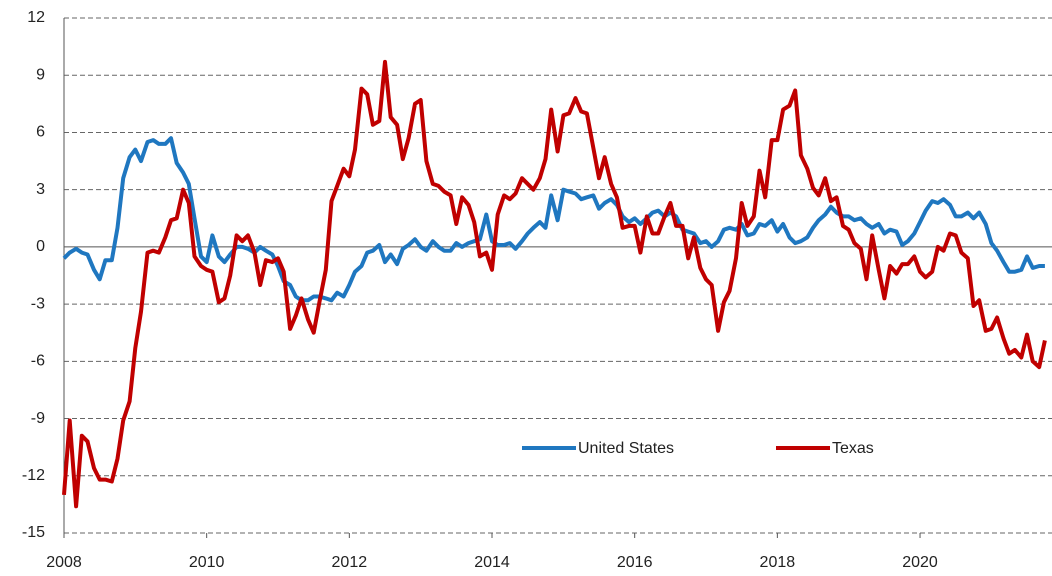 Image resolution: width=1052 pixels, height=576 pixels. Describe the element at coordinates (38, 418) in the screenshot. I see `y-tick-label: -9` at that location.